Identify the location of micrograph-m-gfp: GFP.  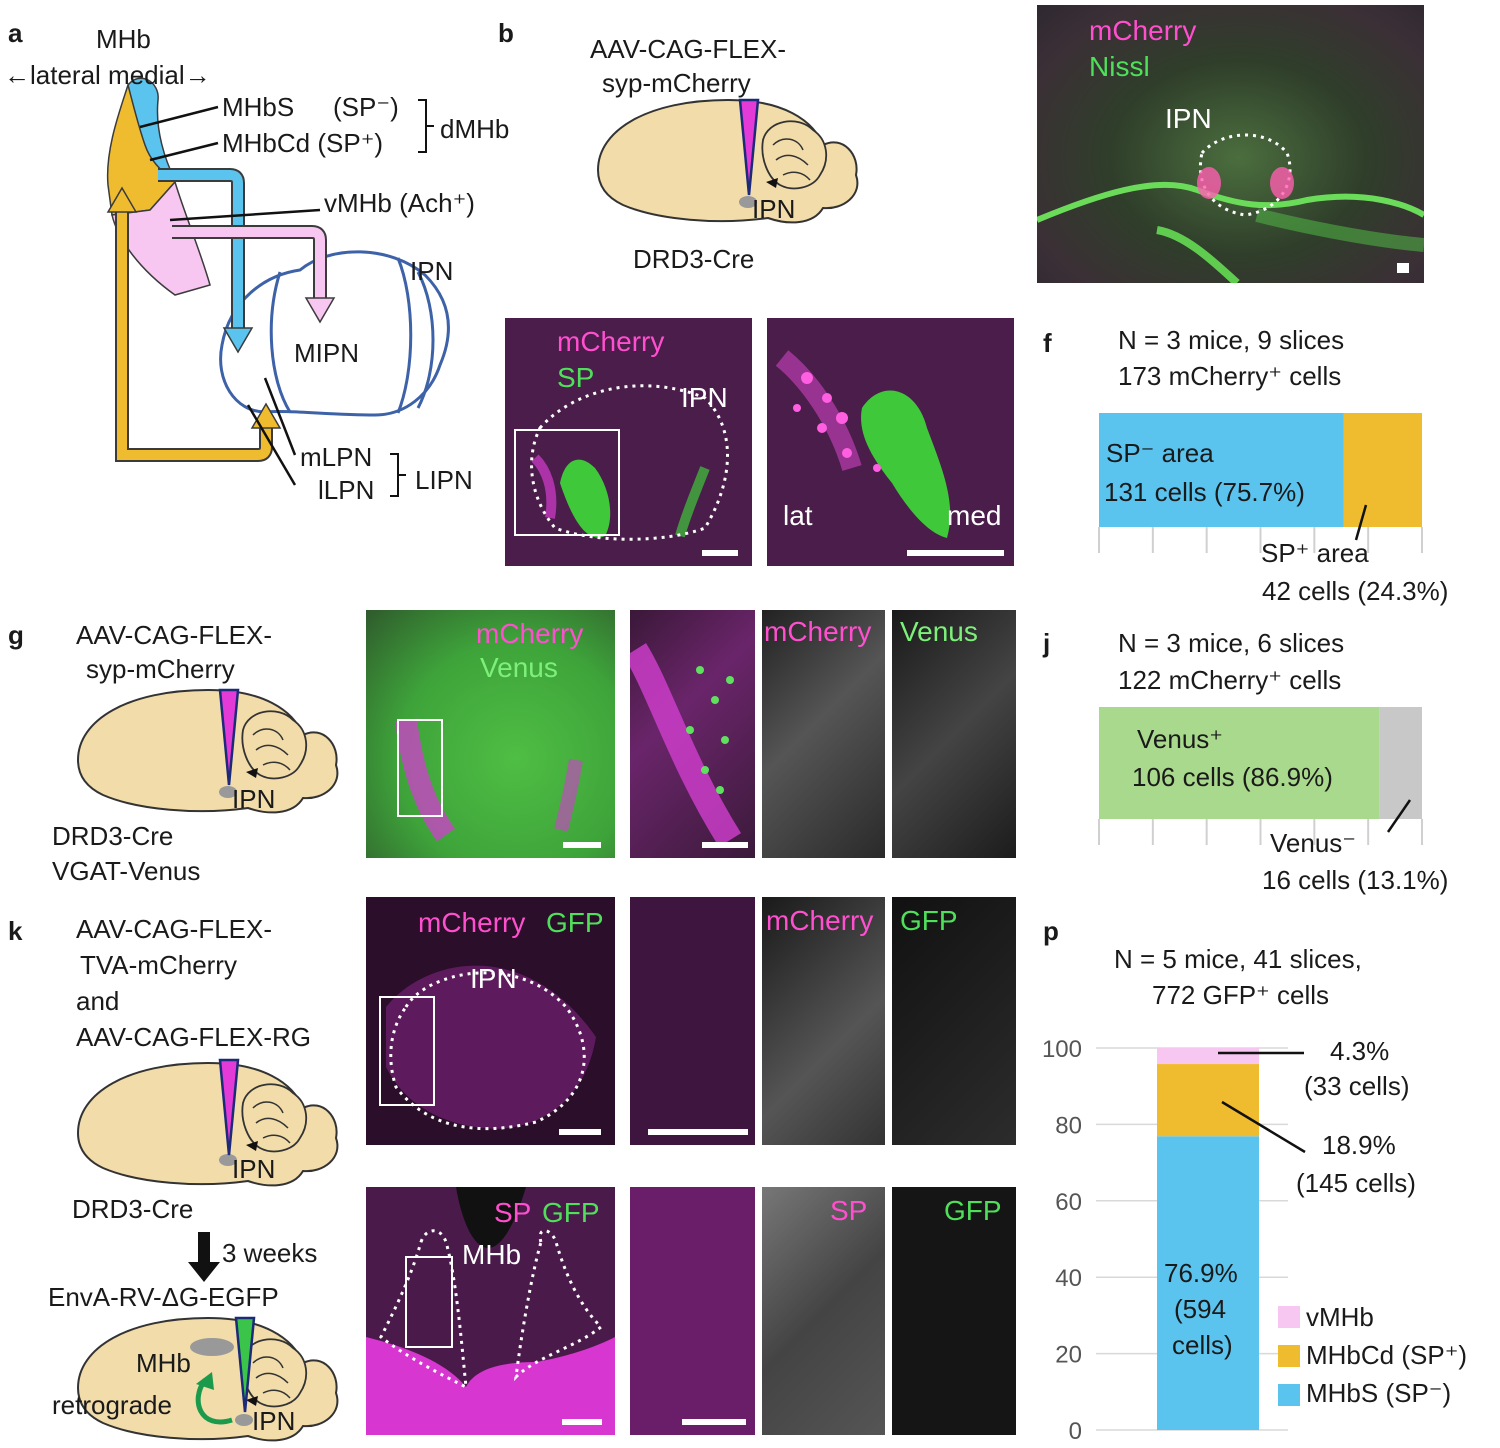
(954, 1021).